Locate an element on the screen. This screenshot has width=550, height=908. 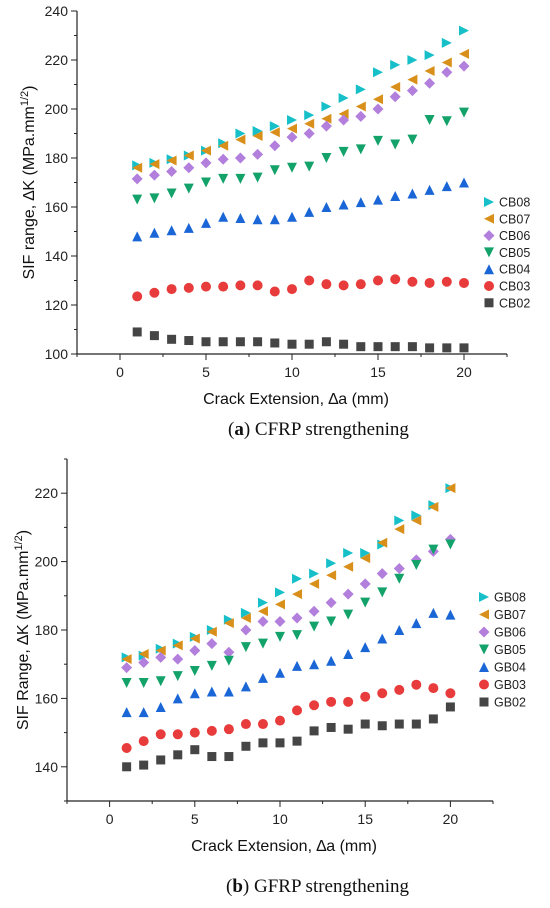
x-tick-label: 20 is located at coordinates (464, 372).